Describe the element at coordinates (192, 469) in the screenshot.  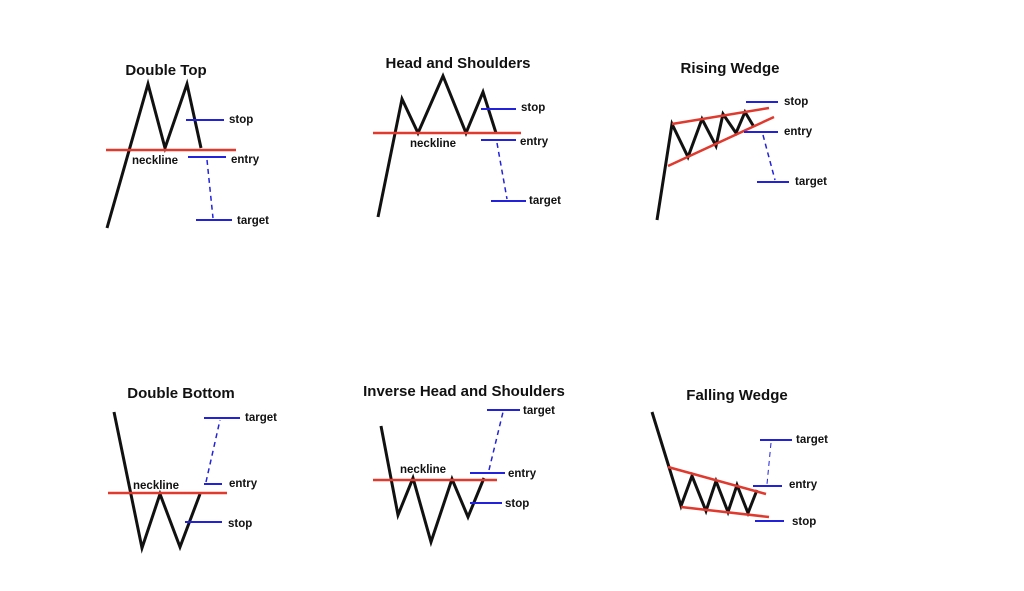
I see `double-bottom: Double Bottom neckline target entry stop` at that location.